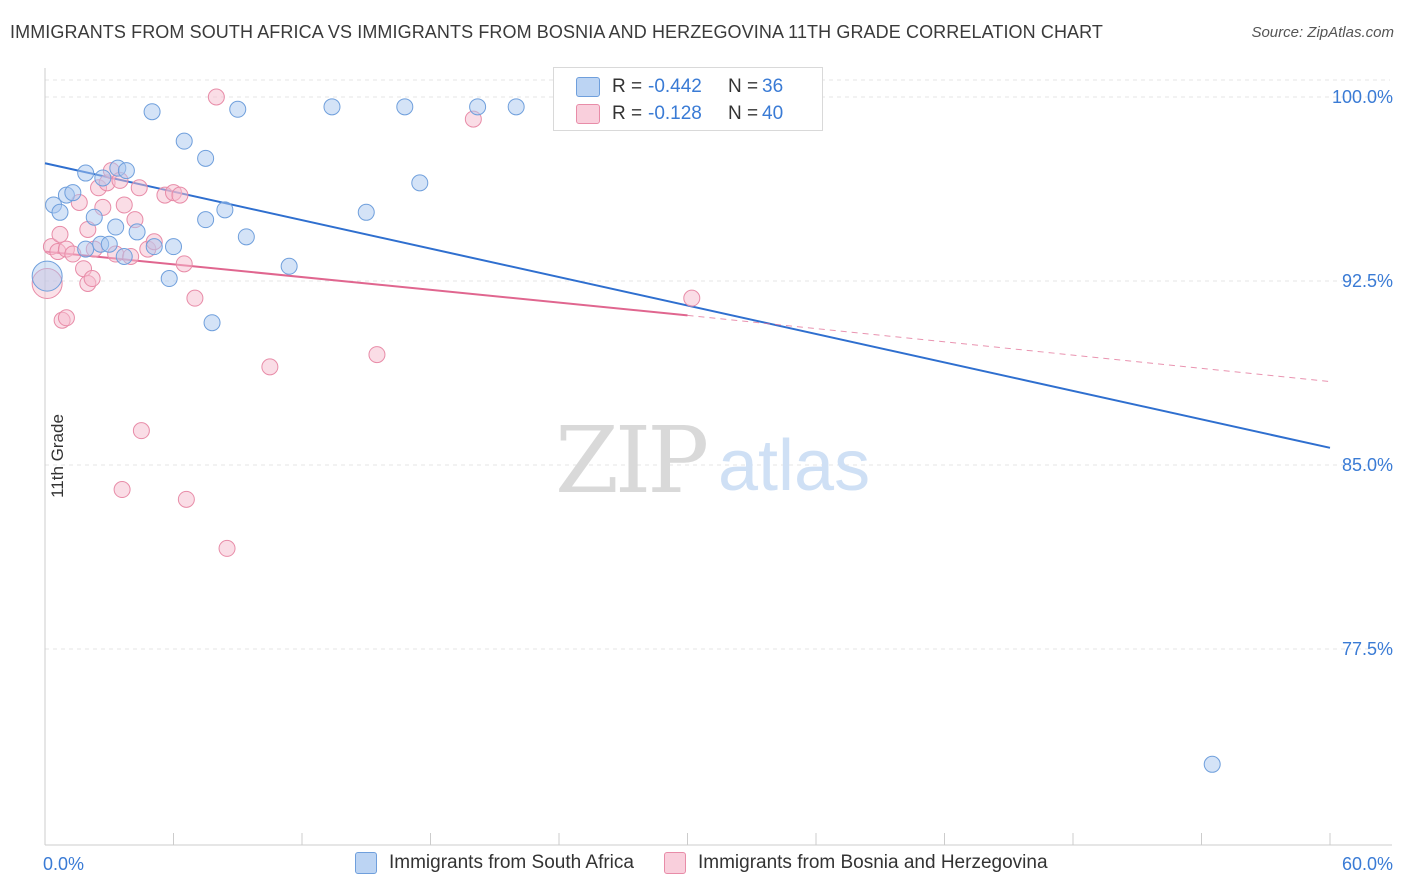  I want to click on watermark-atlas: atlas, so click(794, 466).